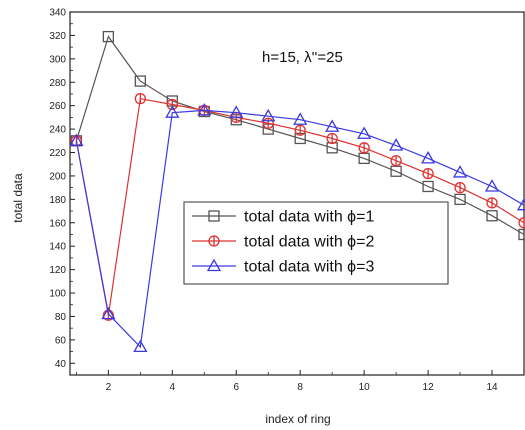 This screenshot has width=525, height=430. Describe the element at coordinates (297, 419) in the screenshot. I see `x-axis-title: index of ring` at that location.